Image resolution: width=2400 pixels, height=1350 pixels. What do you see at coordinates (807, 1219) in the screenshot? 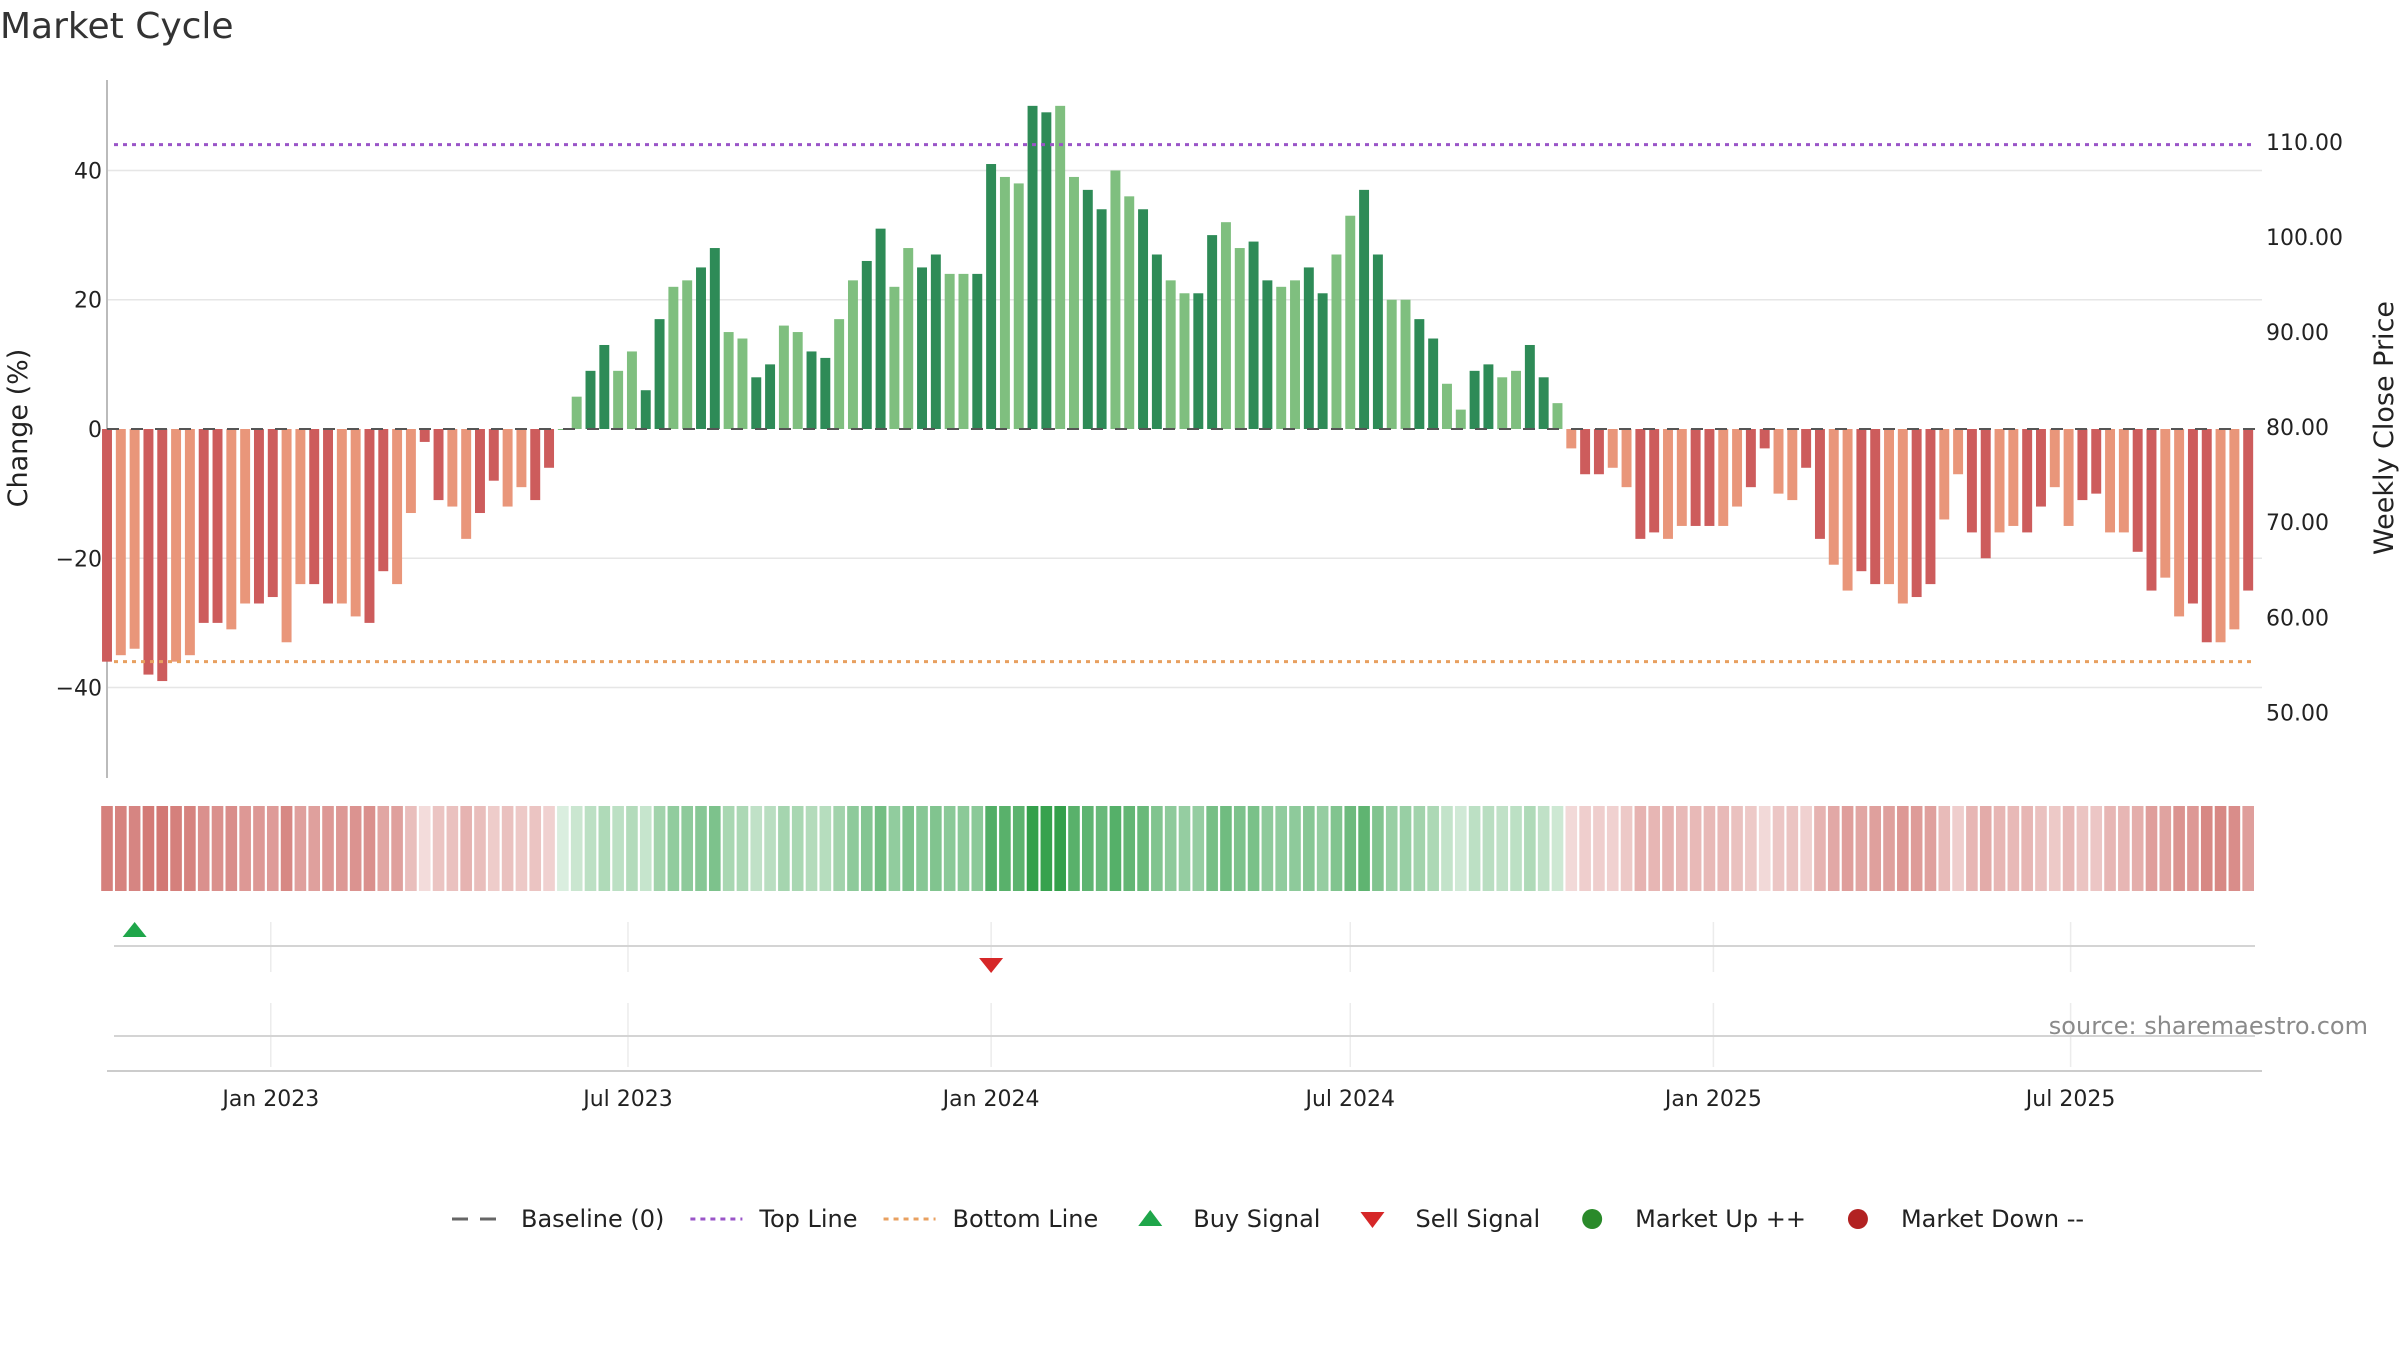
I see `legend-label: Top Line` at bounding box center [807, 1219].